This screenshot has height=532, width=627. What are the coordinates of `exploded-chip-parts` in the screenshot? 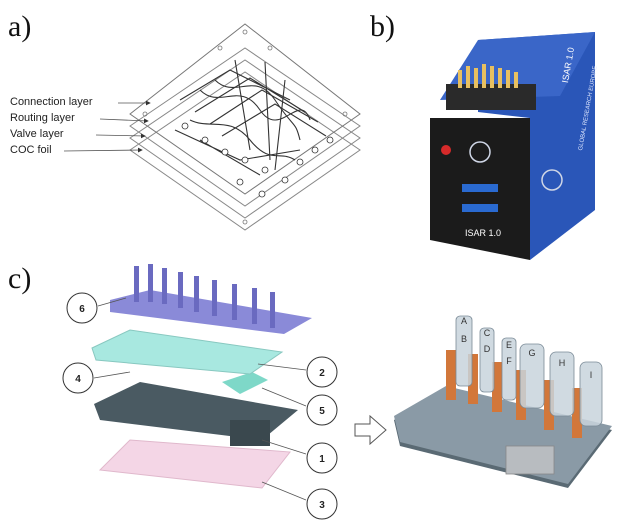 It's located at (201, 376).